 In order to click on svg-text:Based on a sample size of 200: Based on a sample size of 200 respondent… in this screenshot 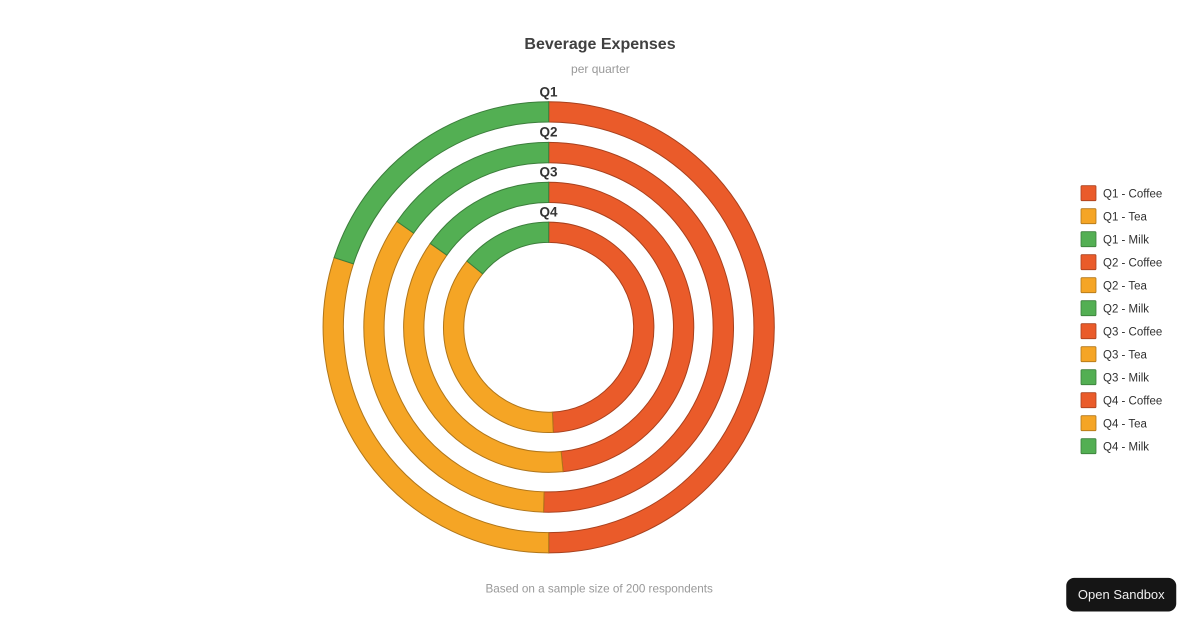, I will do `click(599, 589)`.